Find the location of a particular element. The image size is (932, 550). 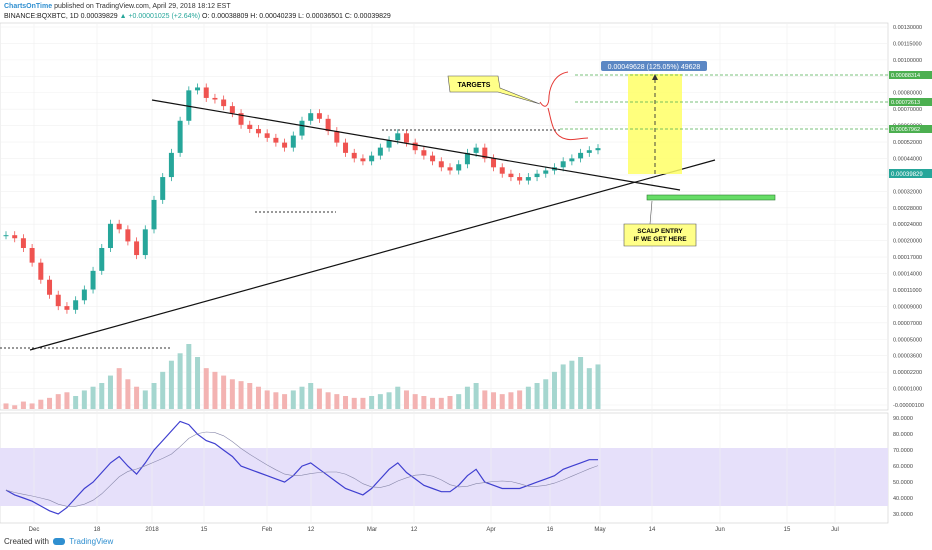

price-tick-label: 0.00017000 is located at coordinates (907, 258).